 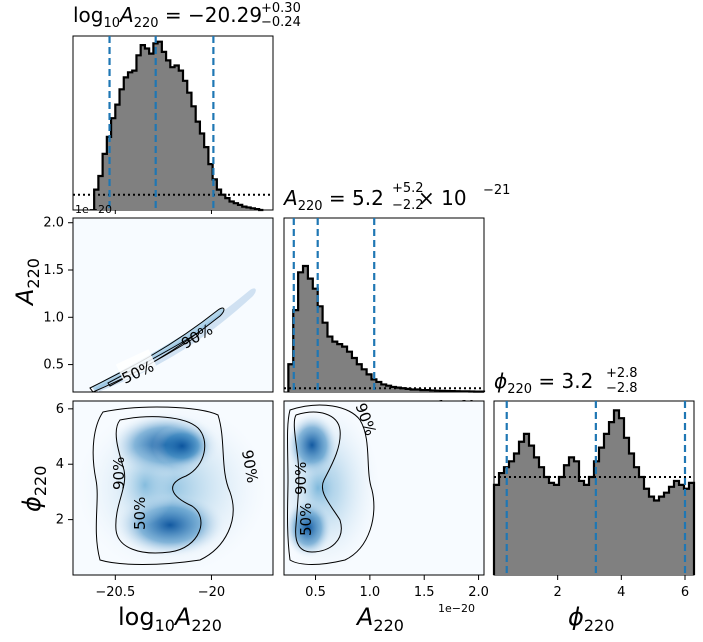 What do you see at coordinates (621, 592) in the screenshot?
I see `x-tick-label: 4` at bounding box center [621, 592].